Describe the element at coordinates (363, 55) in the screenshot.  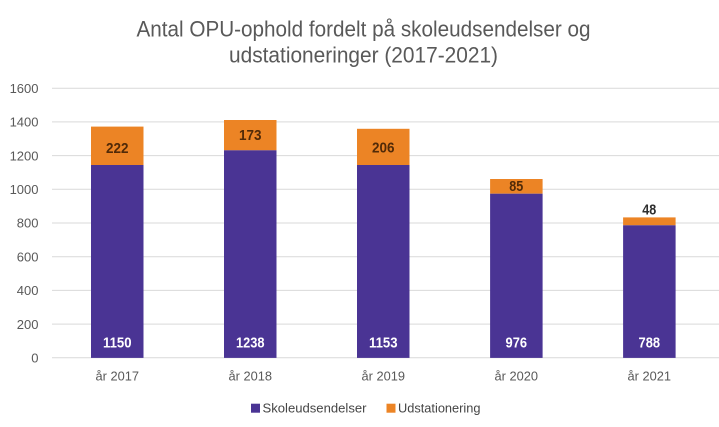
I see `svg-text: udstationeringer (2017-2021)` at that location.